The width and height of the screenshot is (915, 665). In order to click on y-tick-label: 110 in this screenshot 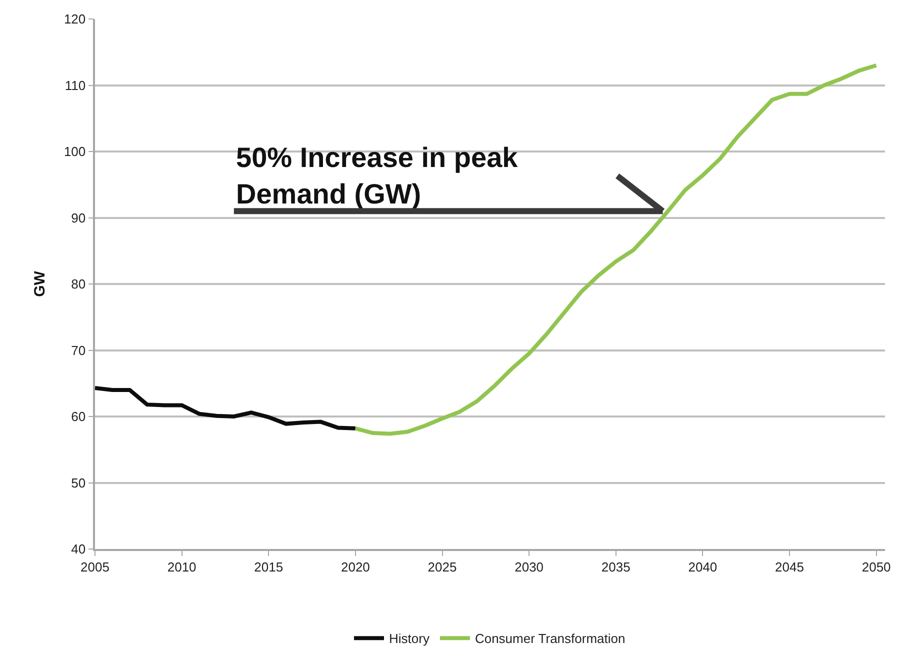, I will do `click(75, 85)`.